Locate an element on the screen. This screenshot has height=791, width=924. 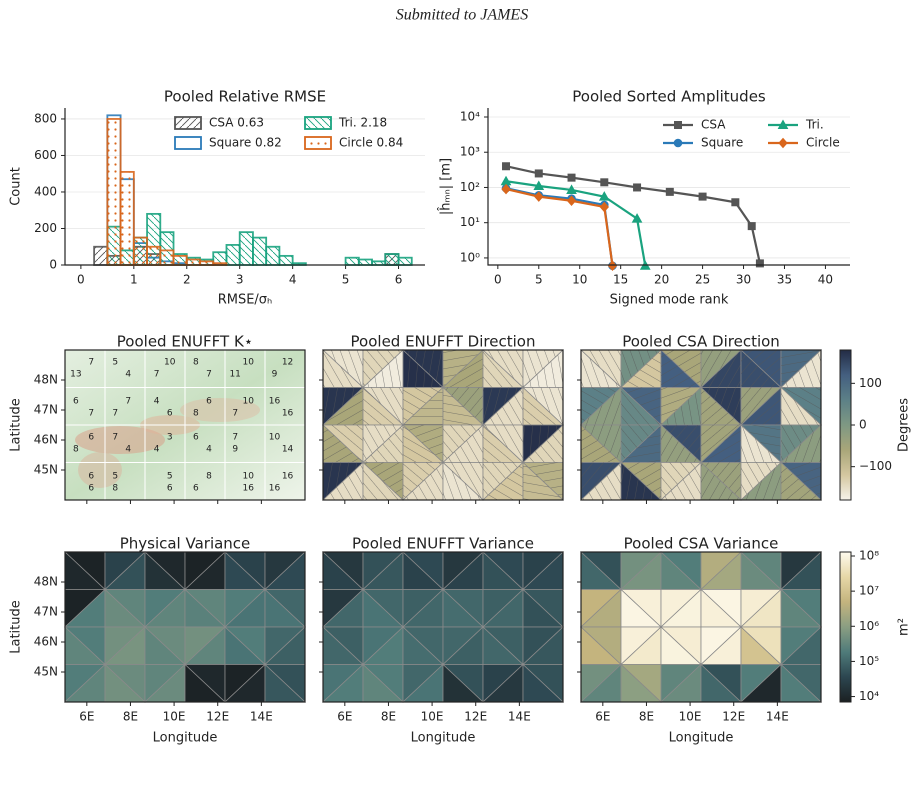
colorbar is located at coordinates (845, 627).